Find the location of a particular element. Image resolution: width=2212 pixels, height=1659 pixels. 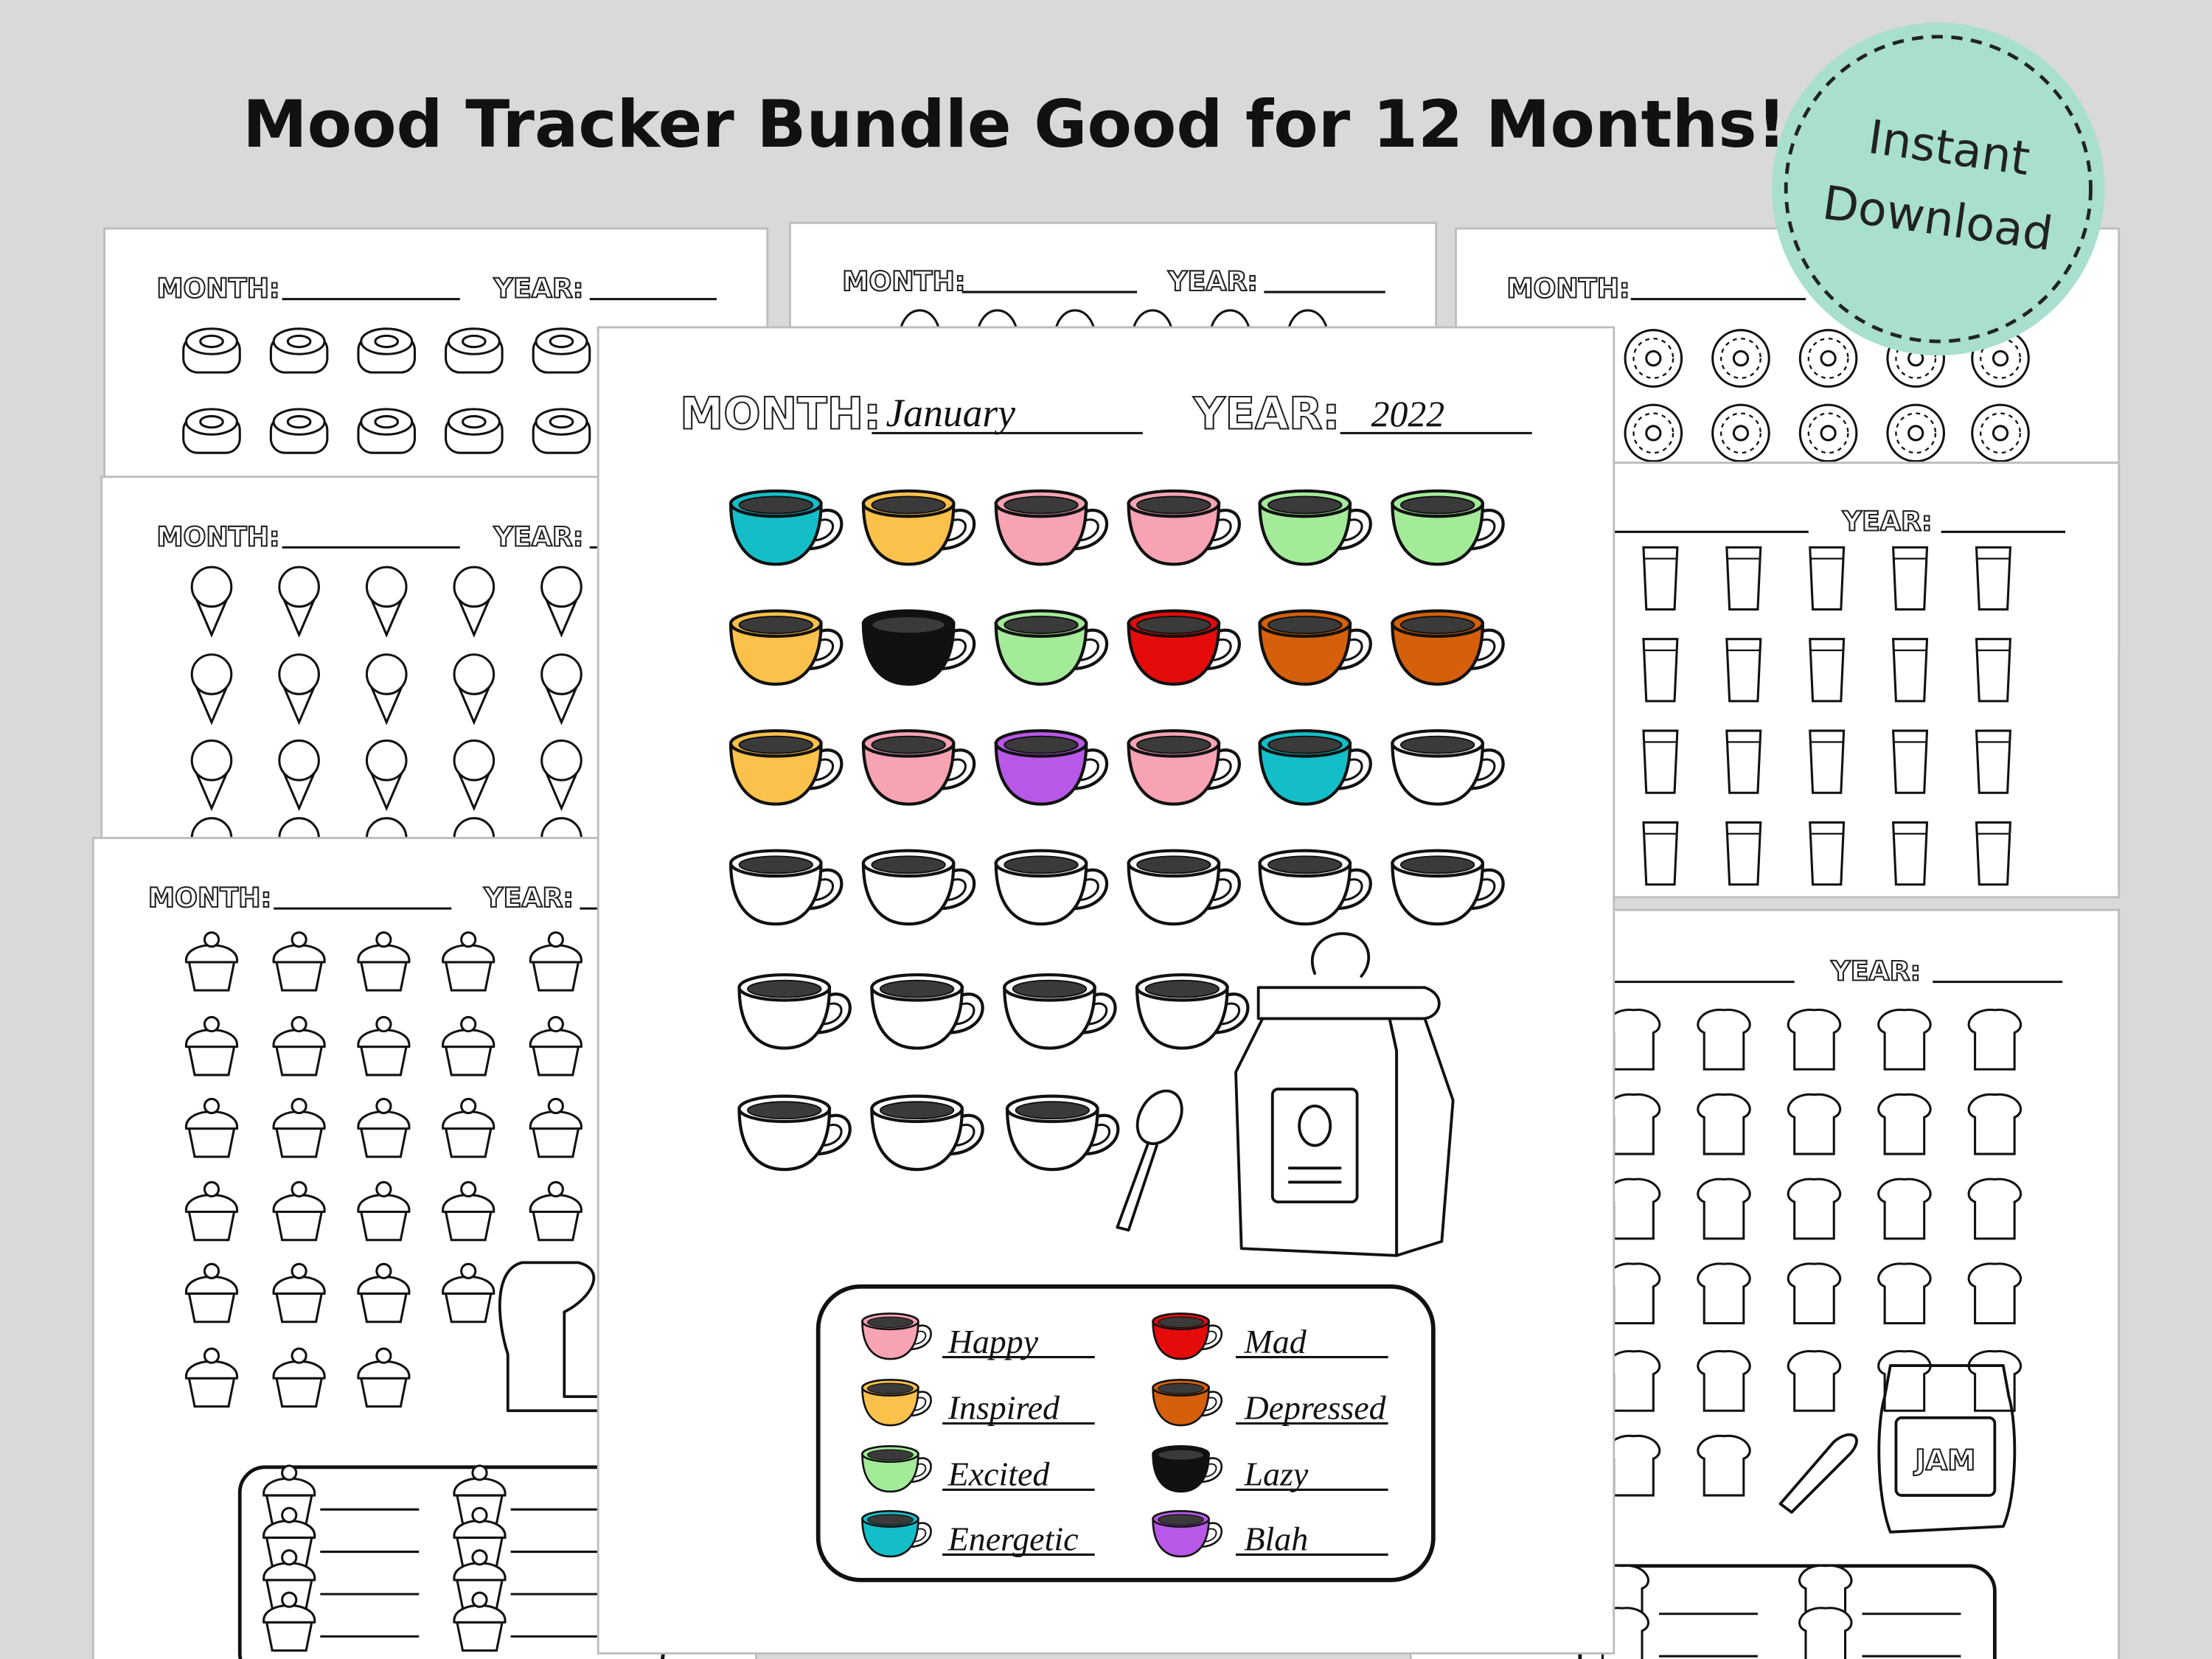

year-value: 2022 is located at coordinates (1407, 414).